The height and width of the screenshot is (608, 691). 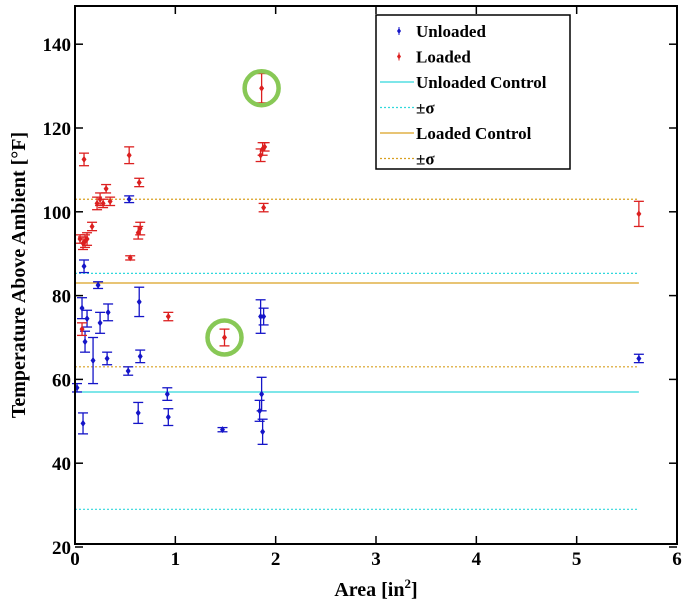 What do you see at coordinates (243, 212) in the screenshot?
I see `highlight-layer` at bounding box center [243, 212].